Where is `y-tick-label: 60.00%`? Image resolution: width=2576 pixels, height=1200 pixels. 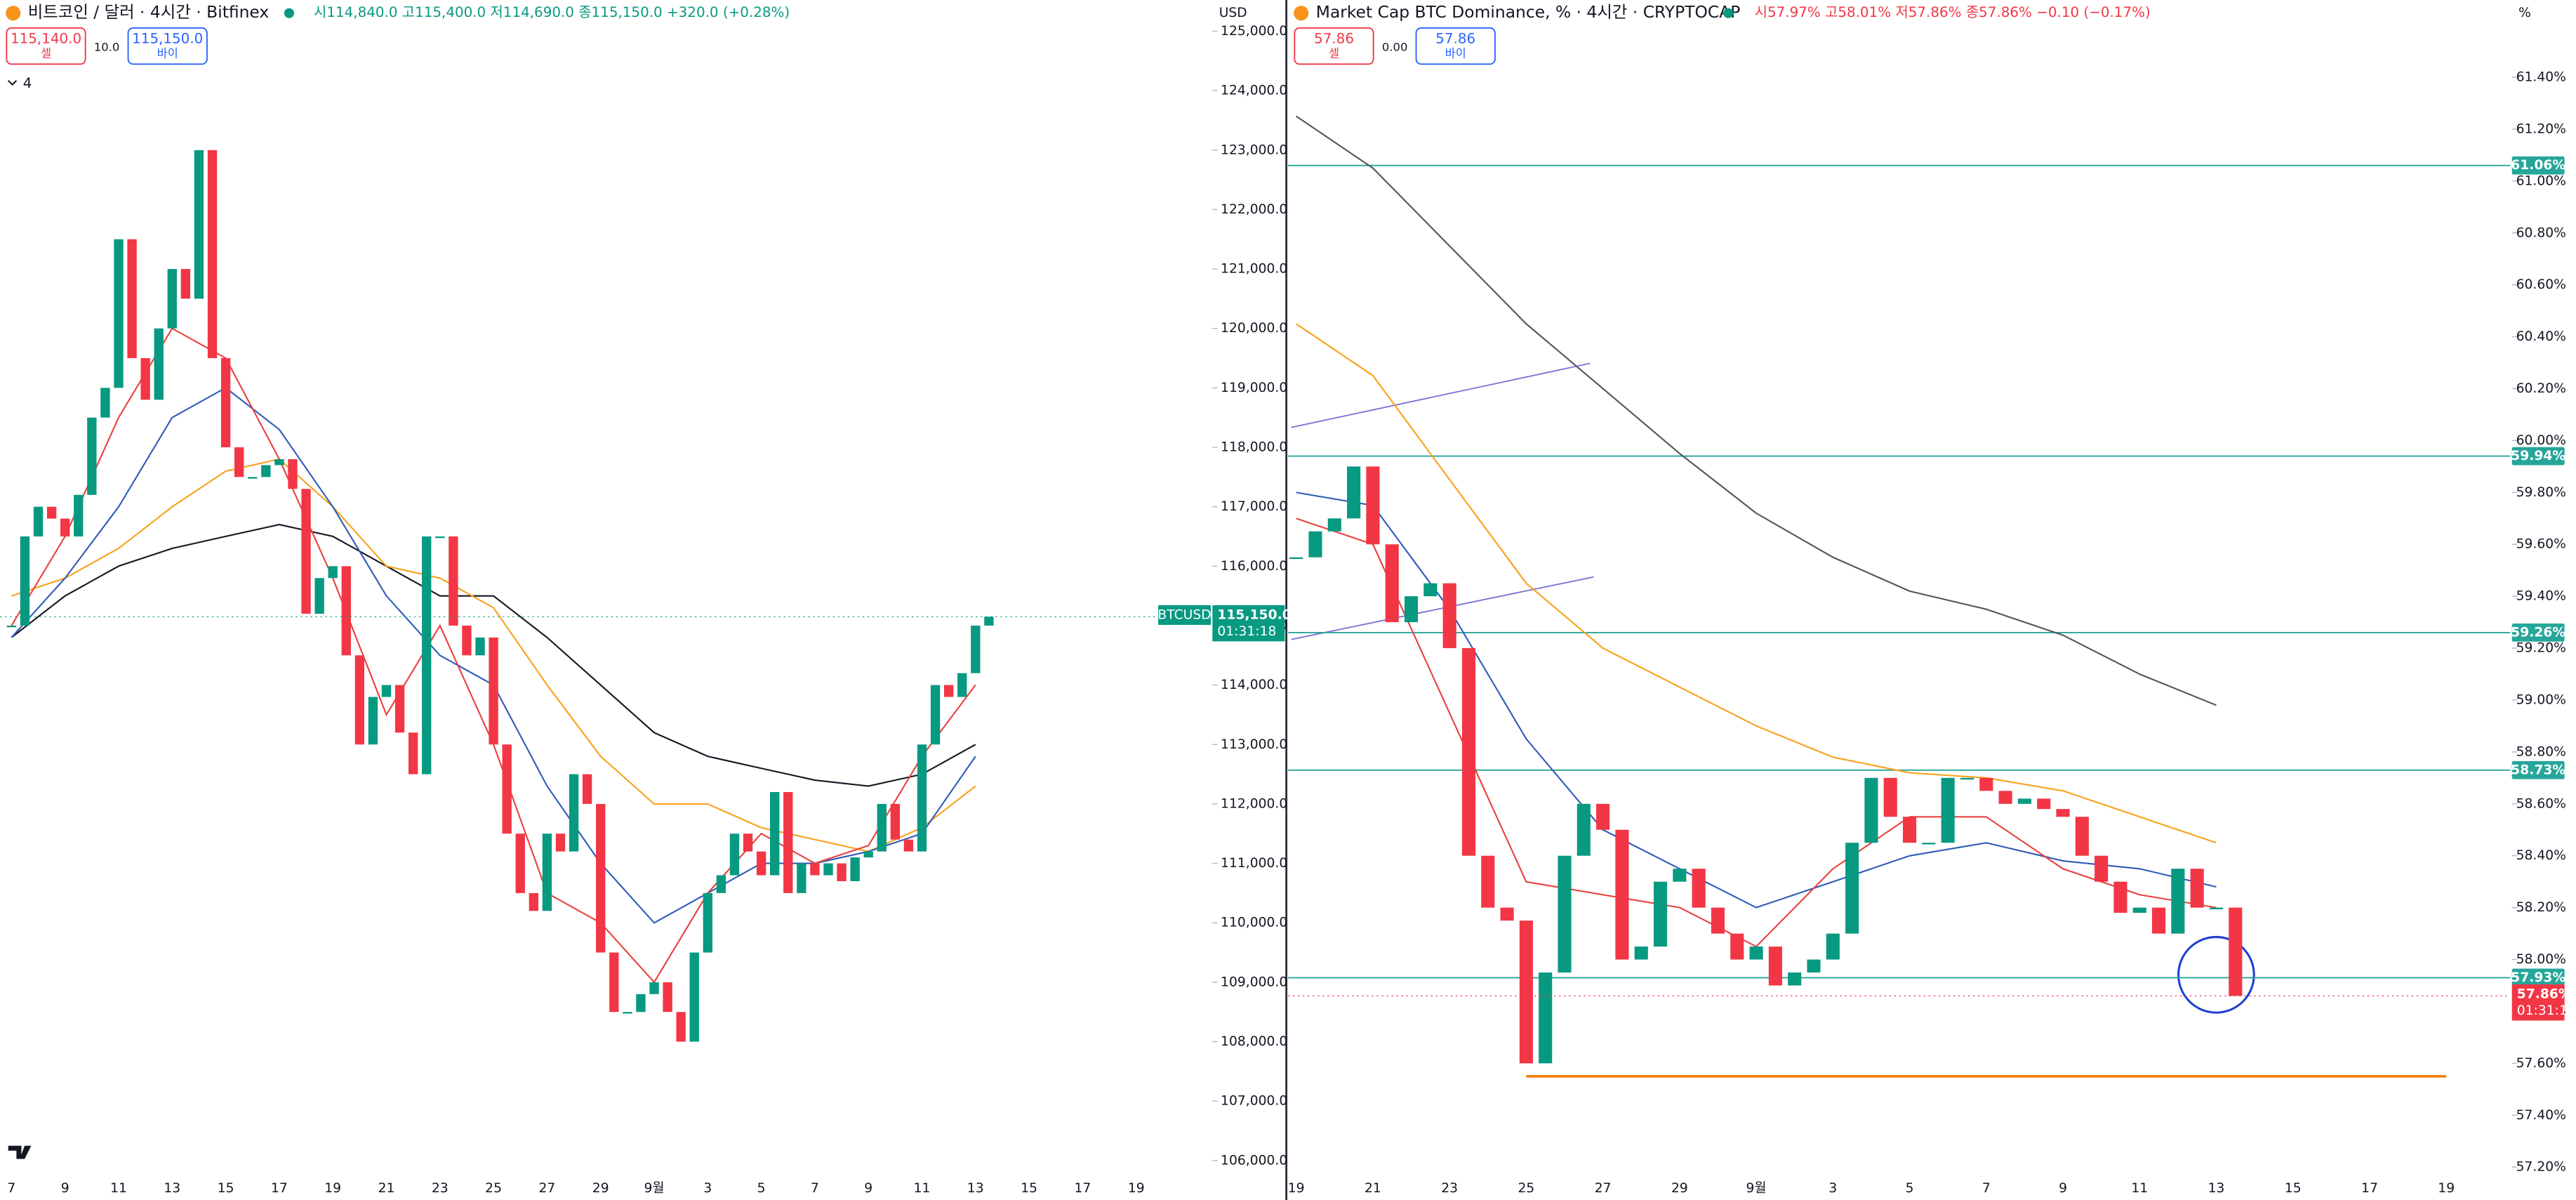 y-tick-label: 60.00% is located at coordinates (2541, 440).